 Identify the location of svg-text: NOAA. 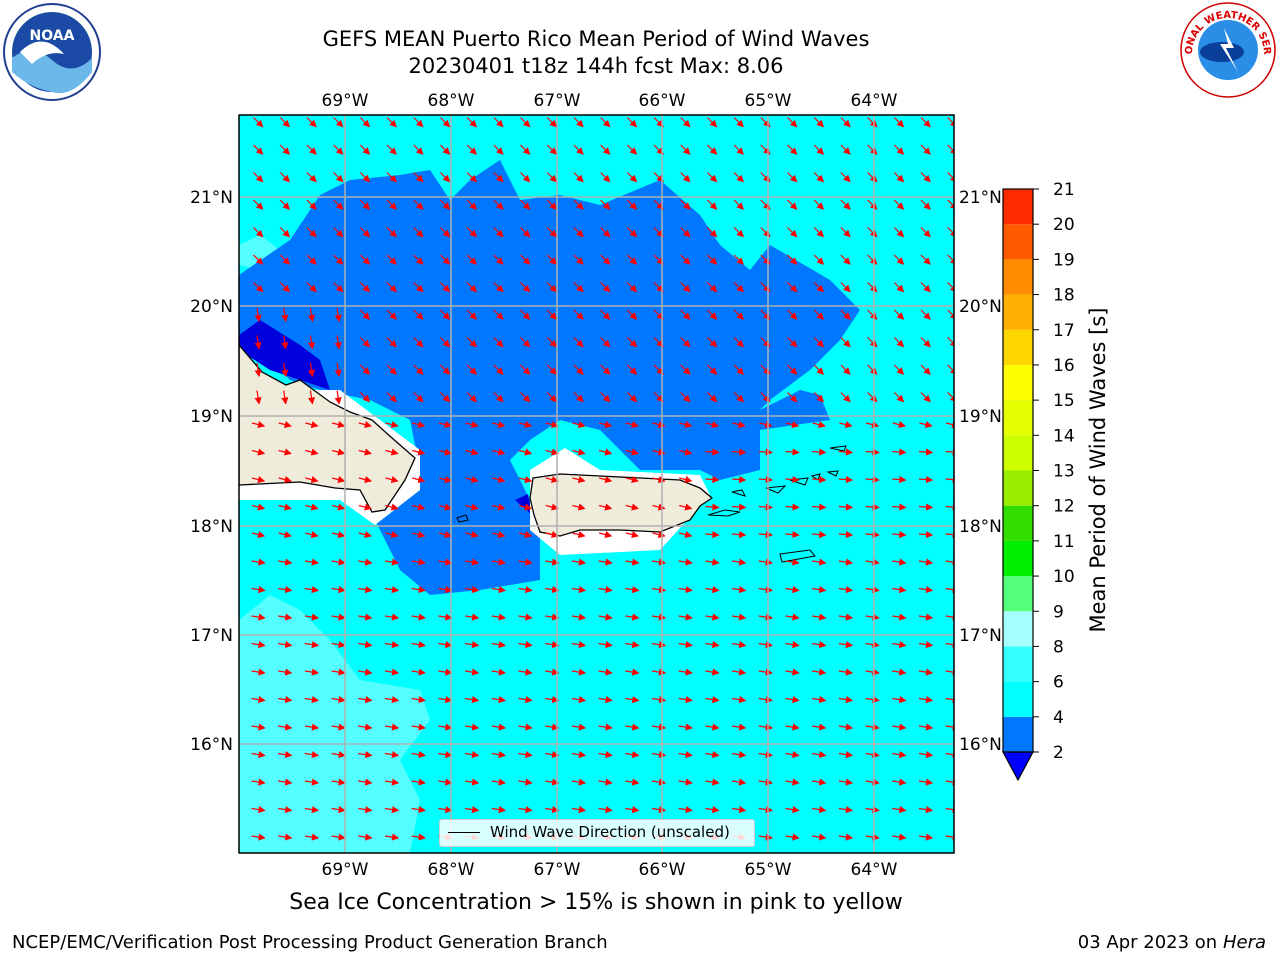
(52, 36).